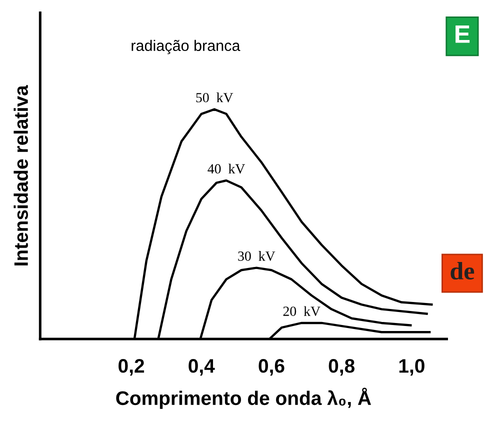 Image resolution: width=484 pixels, height=427 pixels. What do you see at coordinates (301, 311) in the screenshot?
I see `series-label: 20 kV` at bounding box center [301, 311].